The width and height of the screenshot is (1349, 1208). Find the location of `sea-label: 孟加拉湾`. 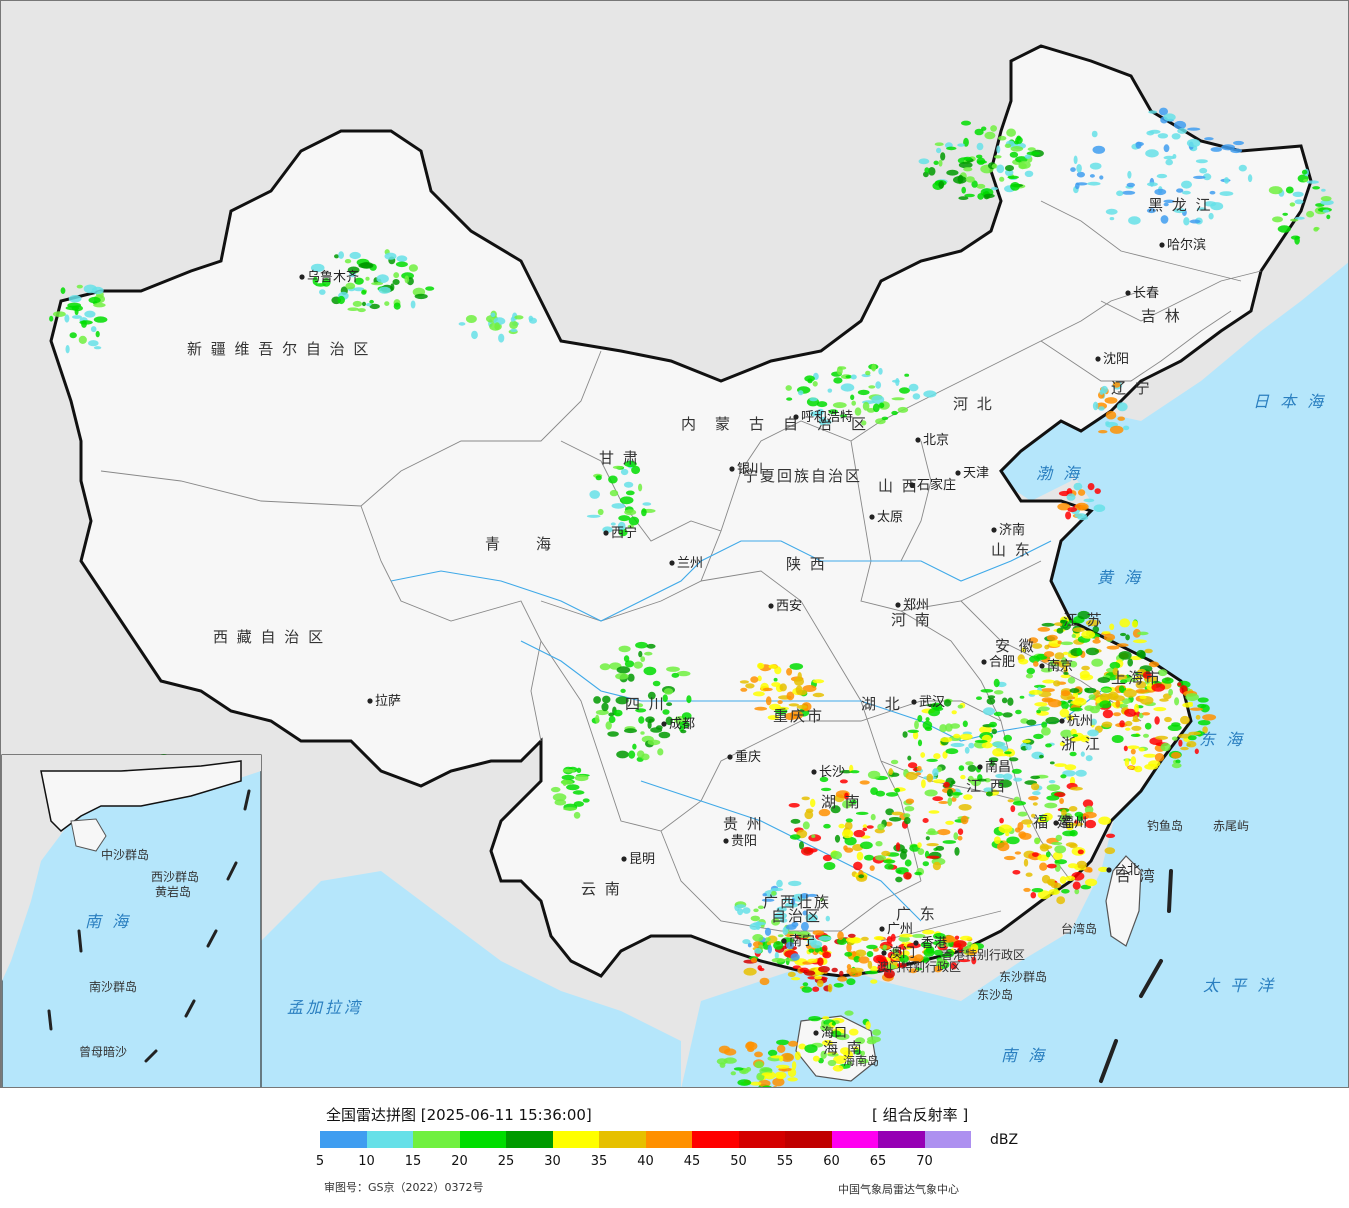

sea-label: 孟加拉湾 is located at coordinates (325, 1007).